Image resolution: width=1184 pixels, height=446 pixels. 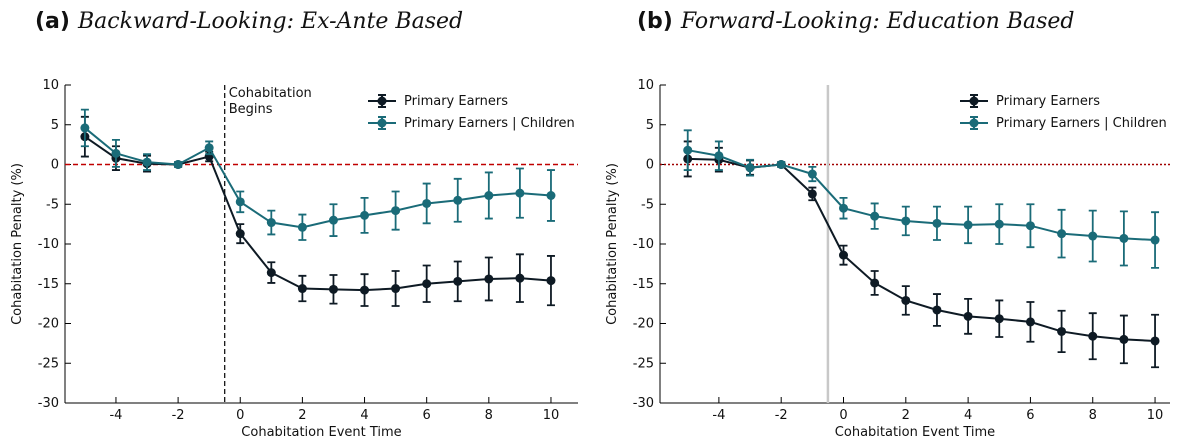 I want to click on chart-title: (b) Forward-Looking: Education Based, so click(x=856, y=21).